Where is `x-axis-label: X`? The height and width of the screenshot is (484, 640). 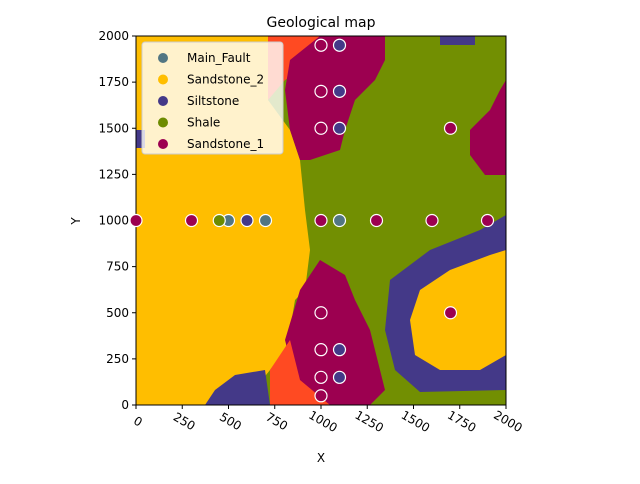 x-axis-label: X is located at coordinates (321, 458).